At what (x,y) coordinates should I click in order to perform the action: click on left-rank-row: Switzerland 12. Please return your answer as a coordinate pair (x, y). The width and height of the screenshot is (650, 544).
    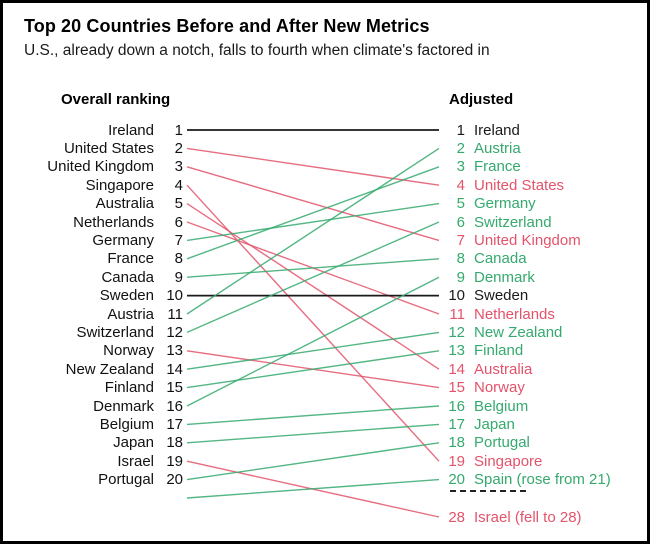
    Looking at the image, I should click on (102, 332).